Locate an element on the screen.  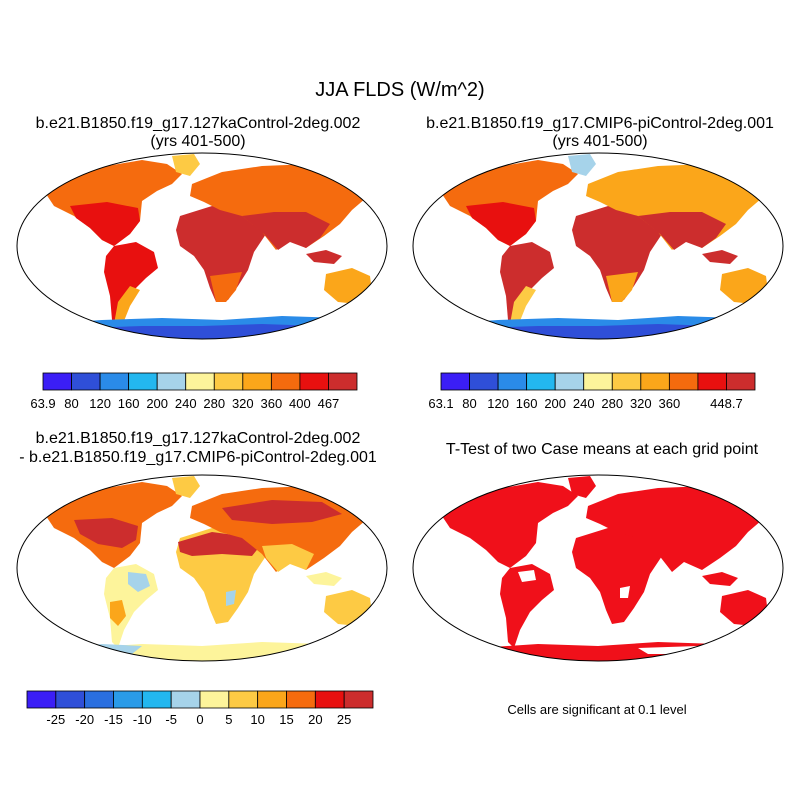
panel-1-colorbar-tick-label-3: 160 is located at coordinates (129, 403).